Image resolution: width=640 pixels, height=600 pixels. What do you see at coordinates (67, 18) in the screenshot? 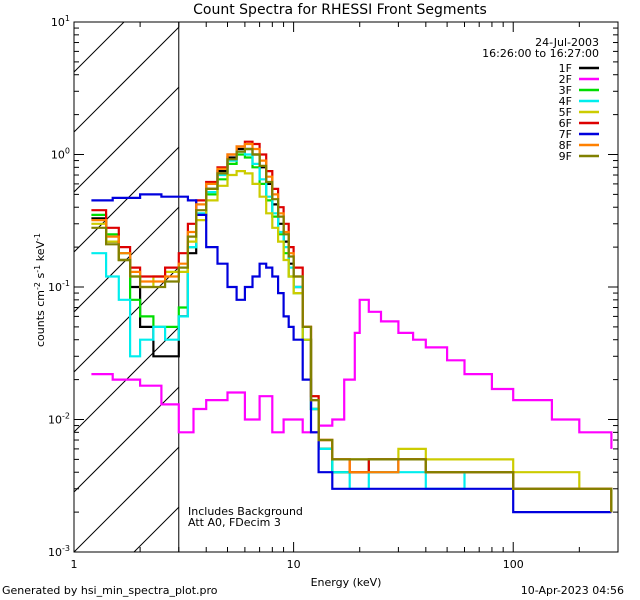
I see `y-tick-exponent: 1` at bounding box center [67, 18].